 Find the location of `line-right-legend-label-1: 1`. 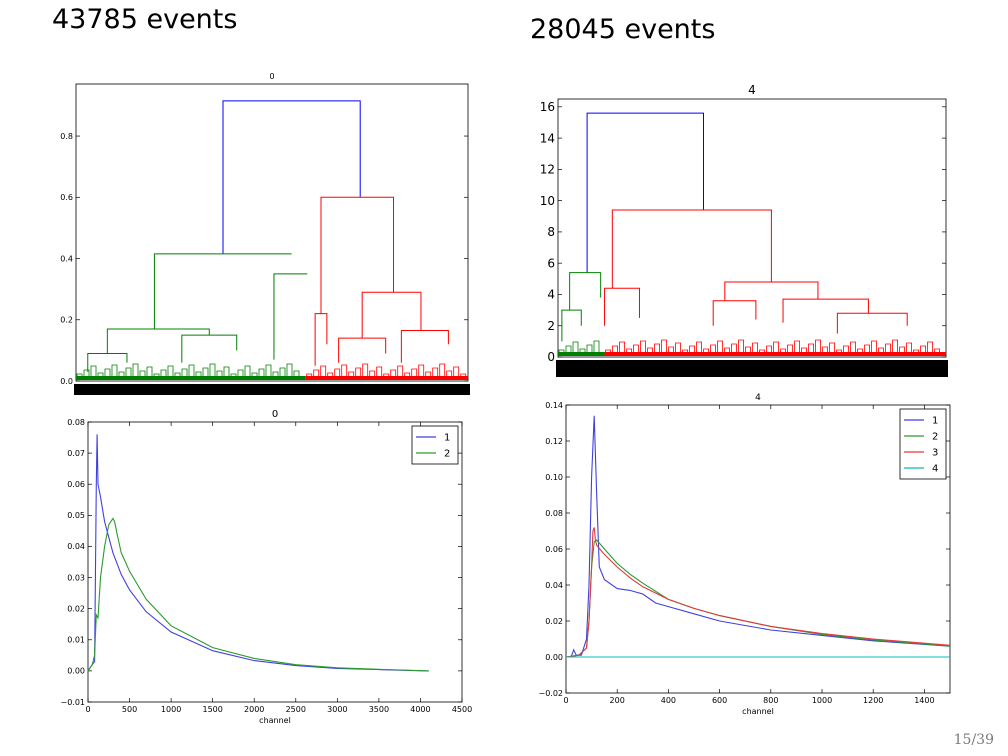

line-right-legend-label-1: 1 is located at coordinates (935, 421).